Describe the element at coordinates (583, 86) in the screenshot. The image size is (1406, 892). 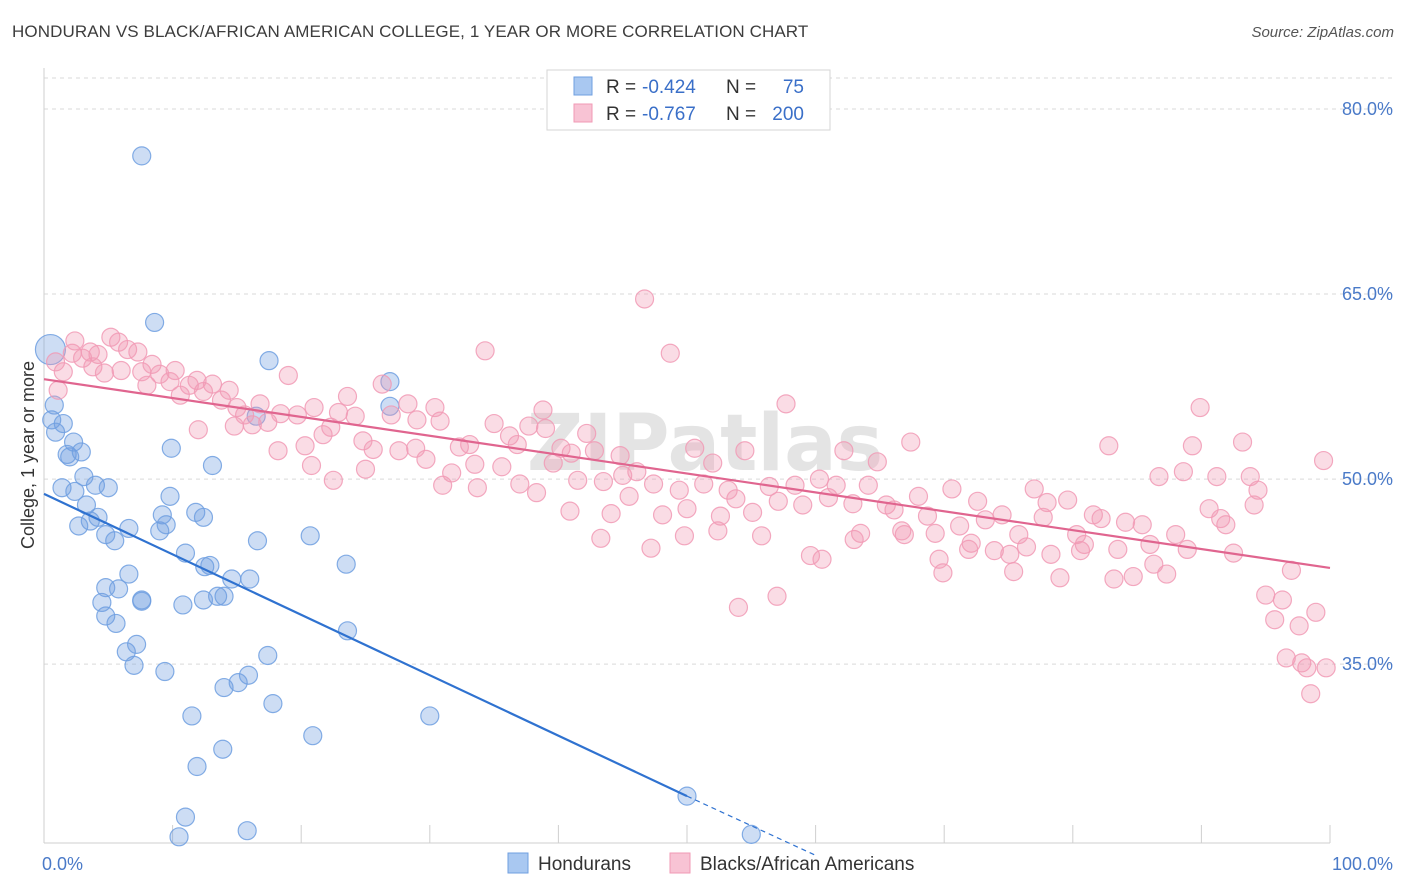
I see `legend-swatch-blue` at that location.